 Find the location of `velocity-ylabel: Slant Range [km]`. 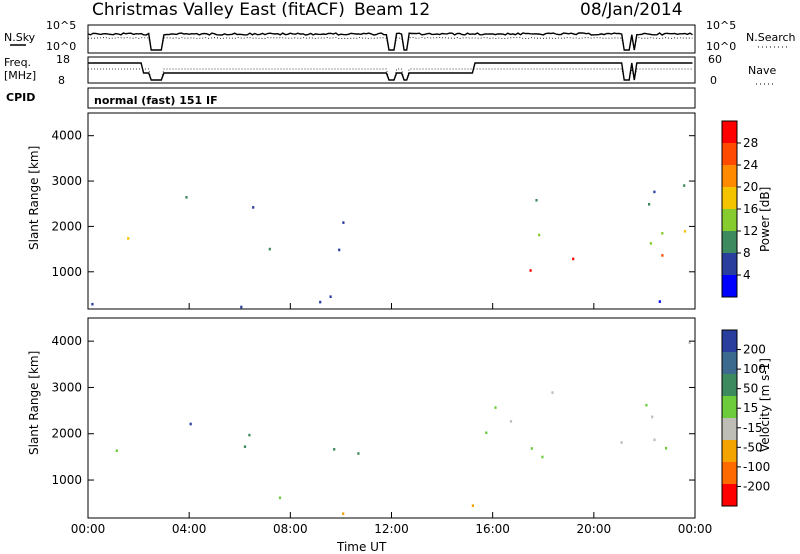

velocity-ylabel: Slant Range [km] is located at coordinates (34, 403).